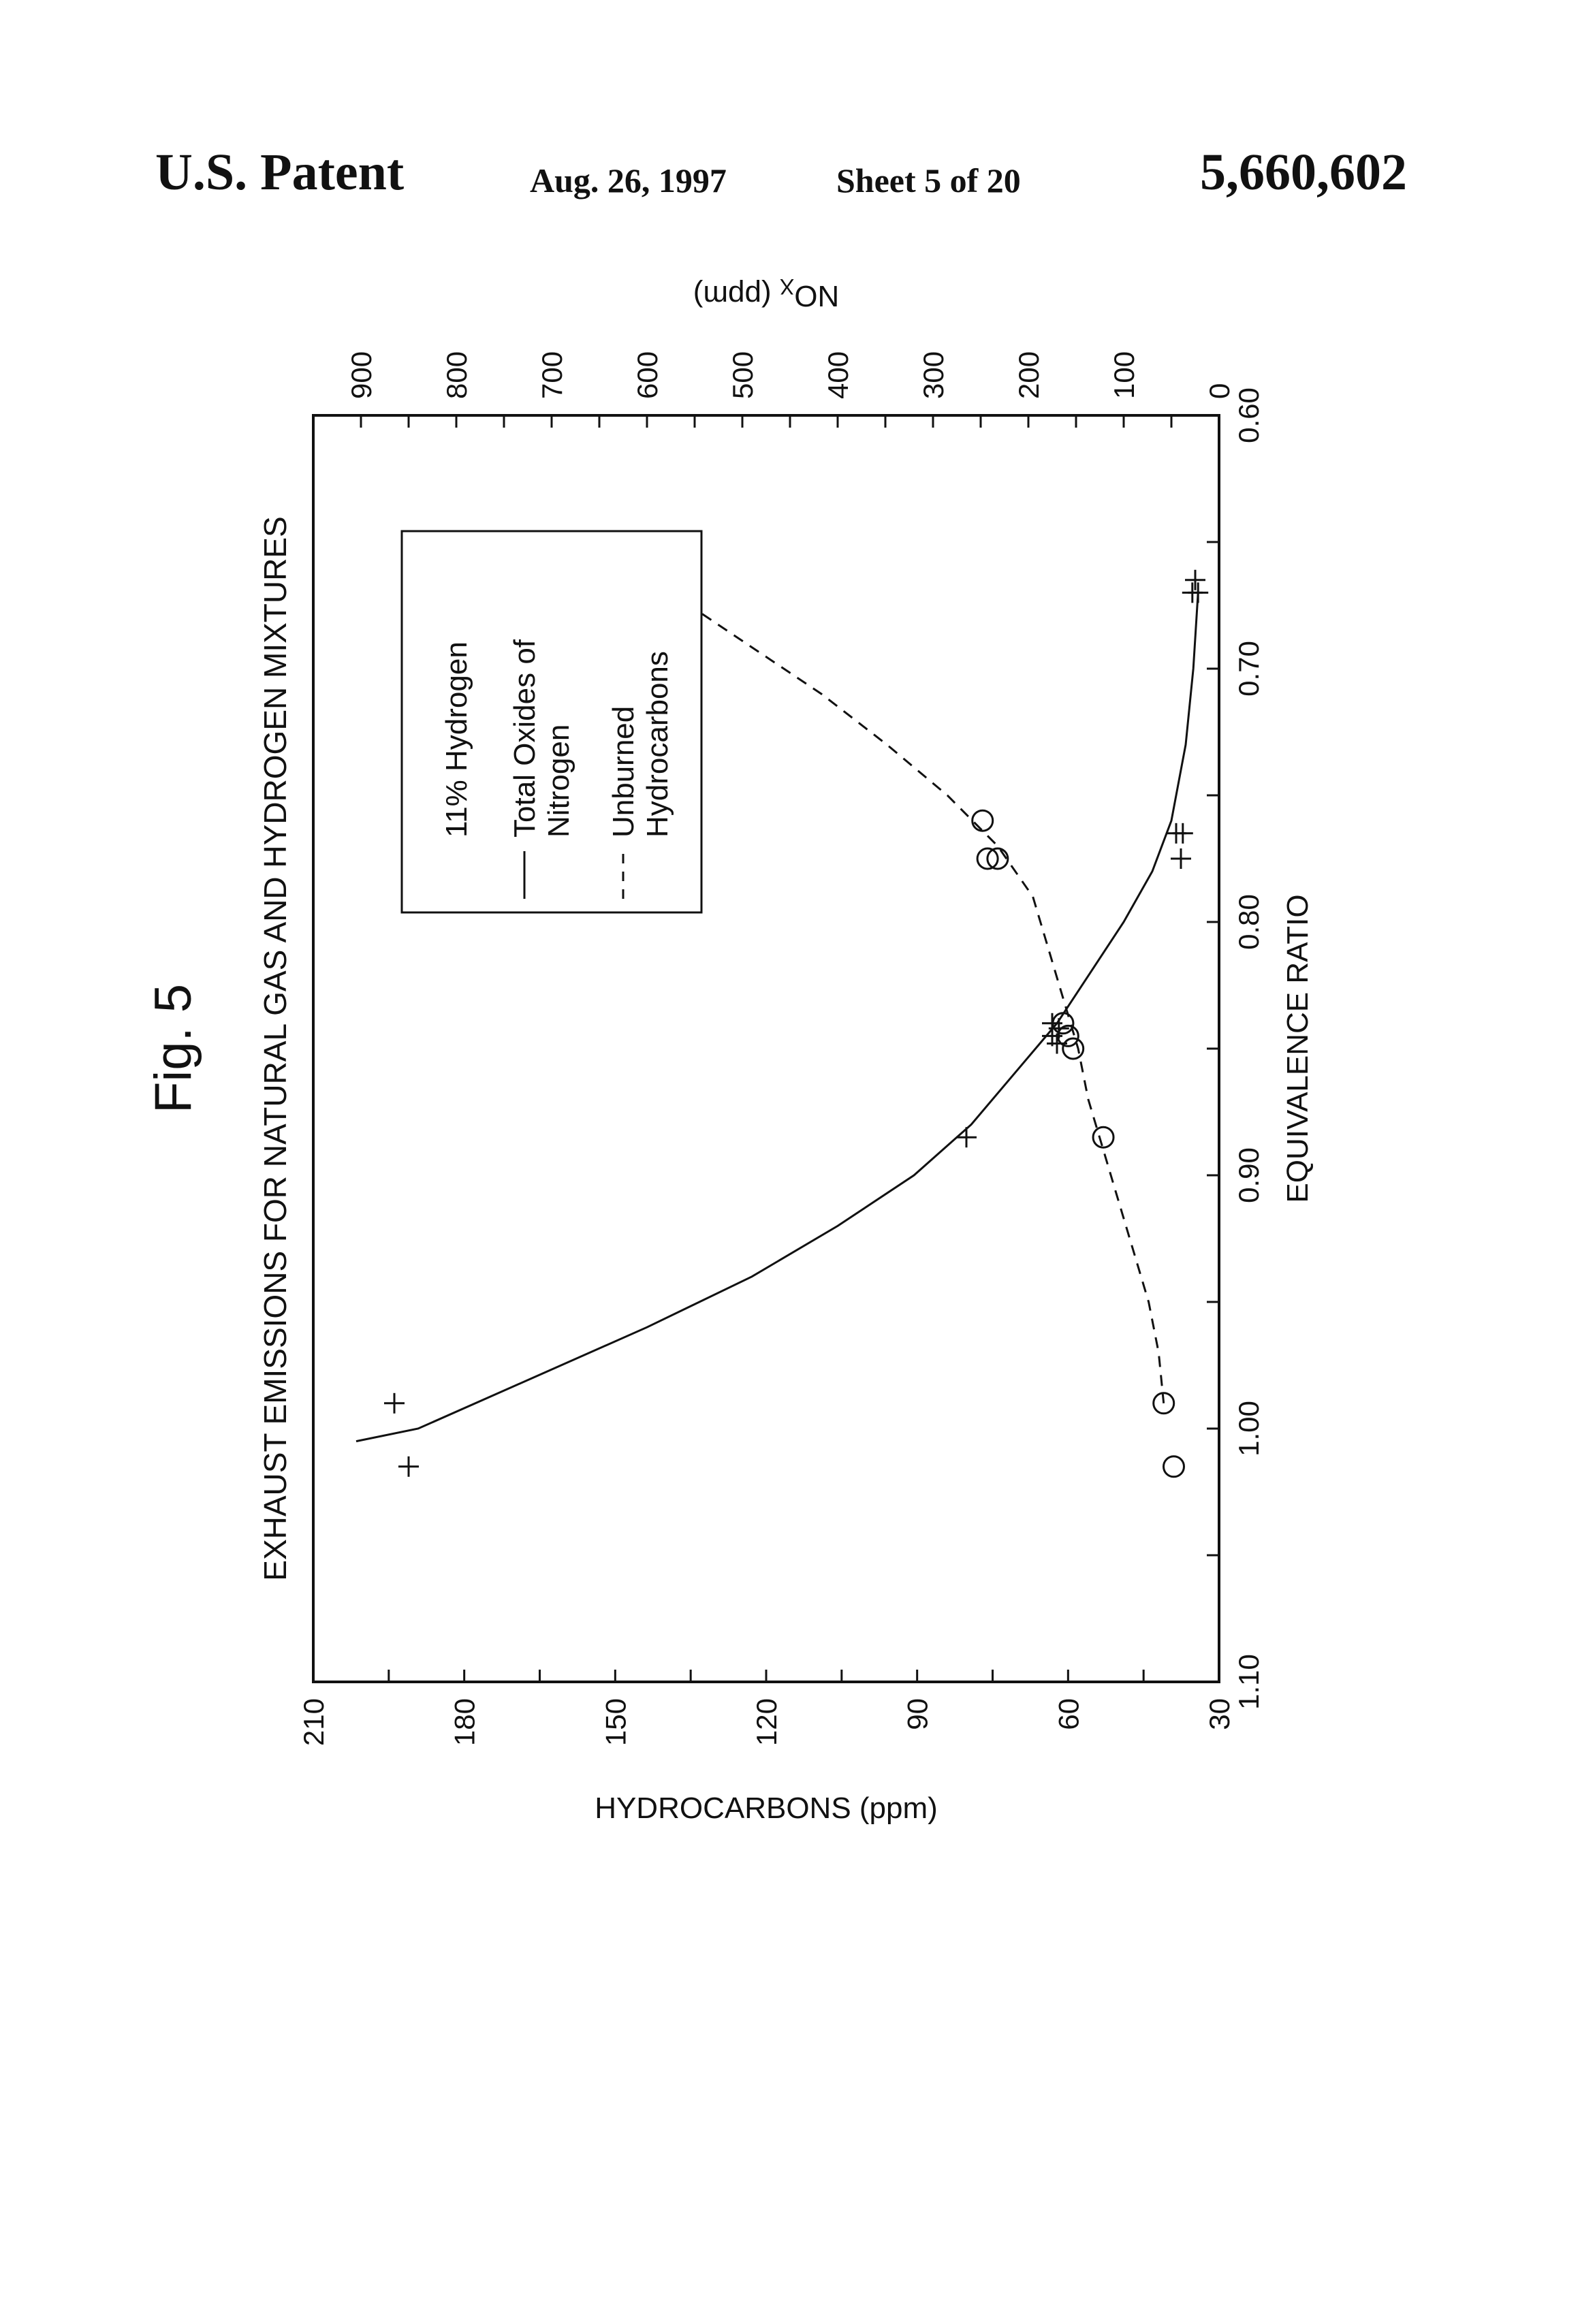 This screenshot has width=1580, height=2324. Describe the element at coordinates (736, 296) in the screenshot. I see `left-axis-label-unit: (ppm)` at that location.